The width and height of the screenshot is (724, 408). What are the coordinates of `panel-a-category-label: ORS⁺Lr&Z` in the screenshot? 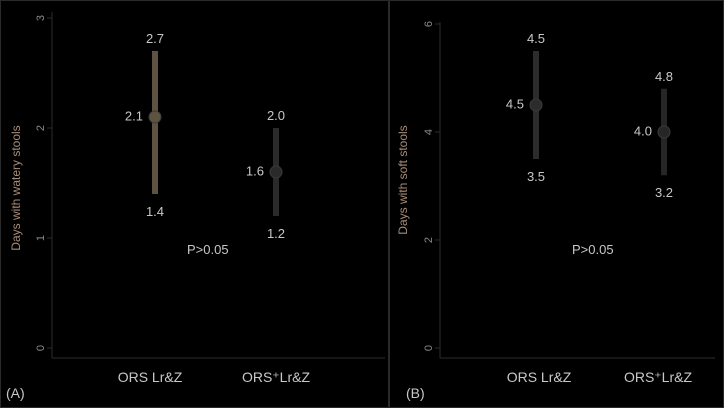 It's located at (276, 377).